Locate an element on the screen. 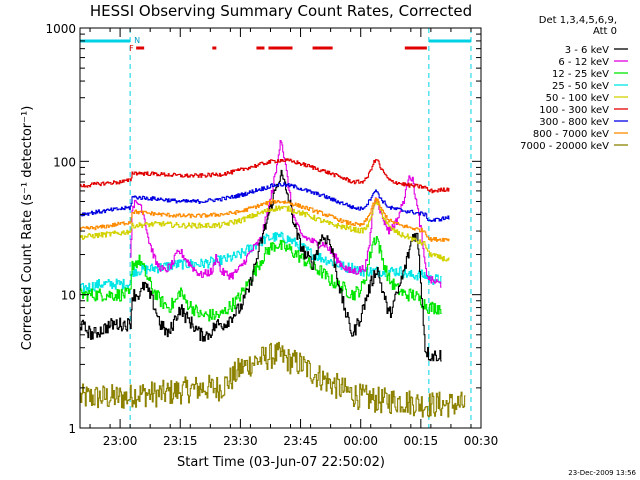 The height and width of the screenshot is (480, 640). y-tick-label-2: 100 is located at coordinates (64, 162).